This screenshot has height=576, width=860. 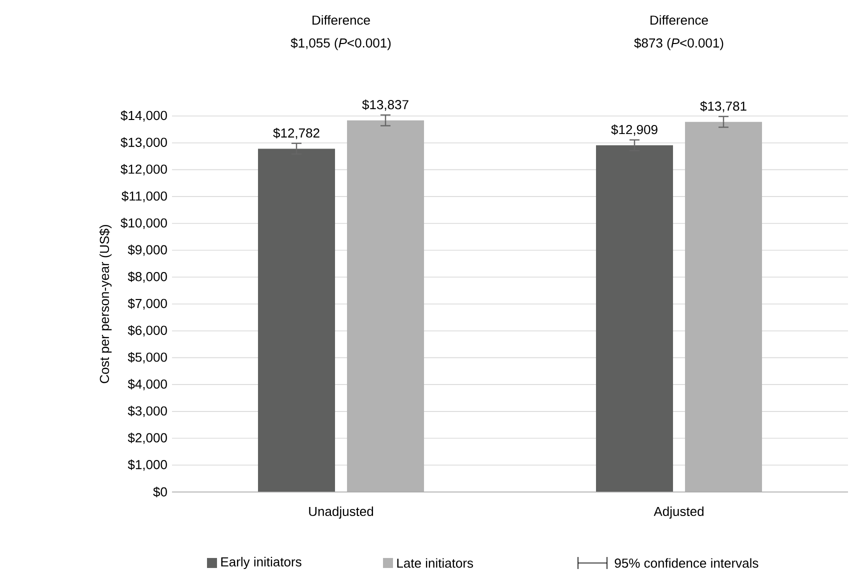 I want to click on y-tick-label: $4,000, so click(x=147, y=384).